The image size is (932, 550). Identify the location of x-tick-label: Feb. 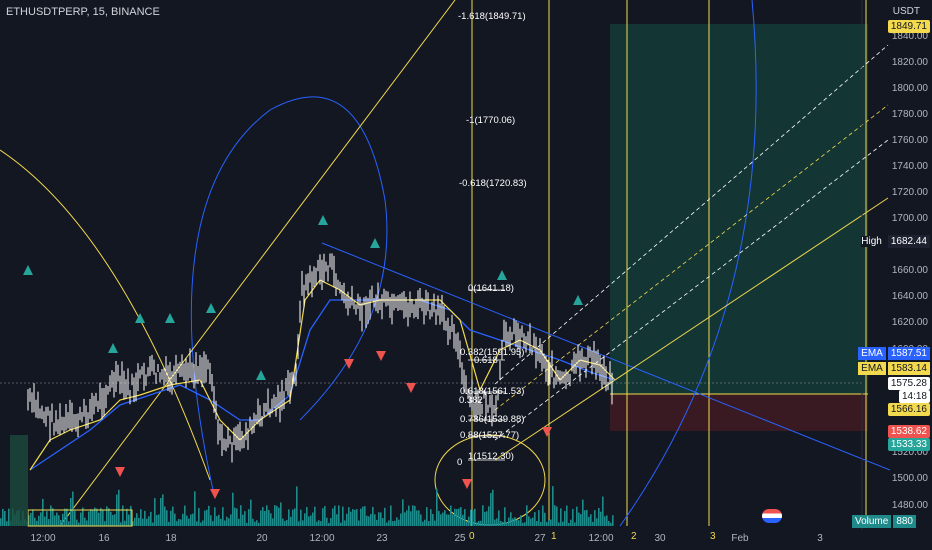
(740, 538).